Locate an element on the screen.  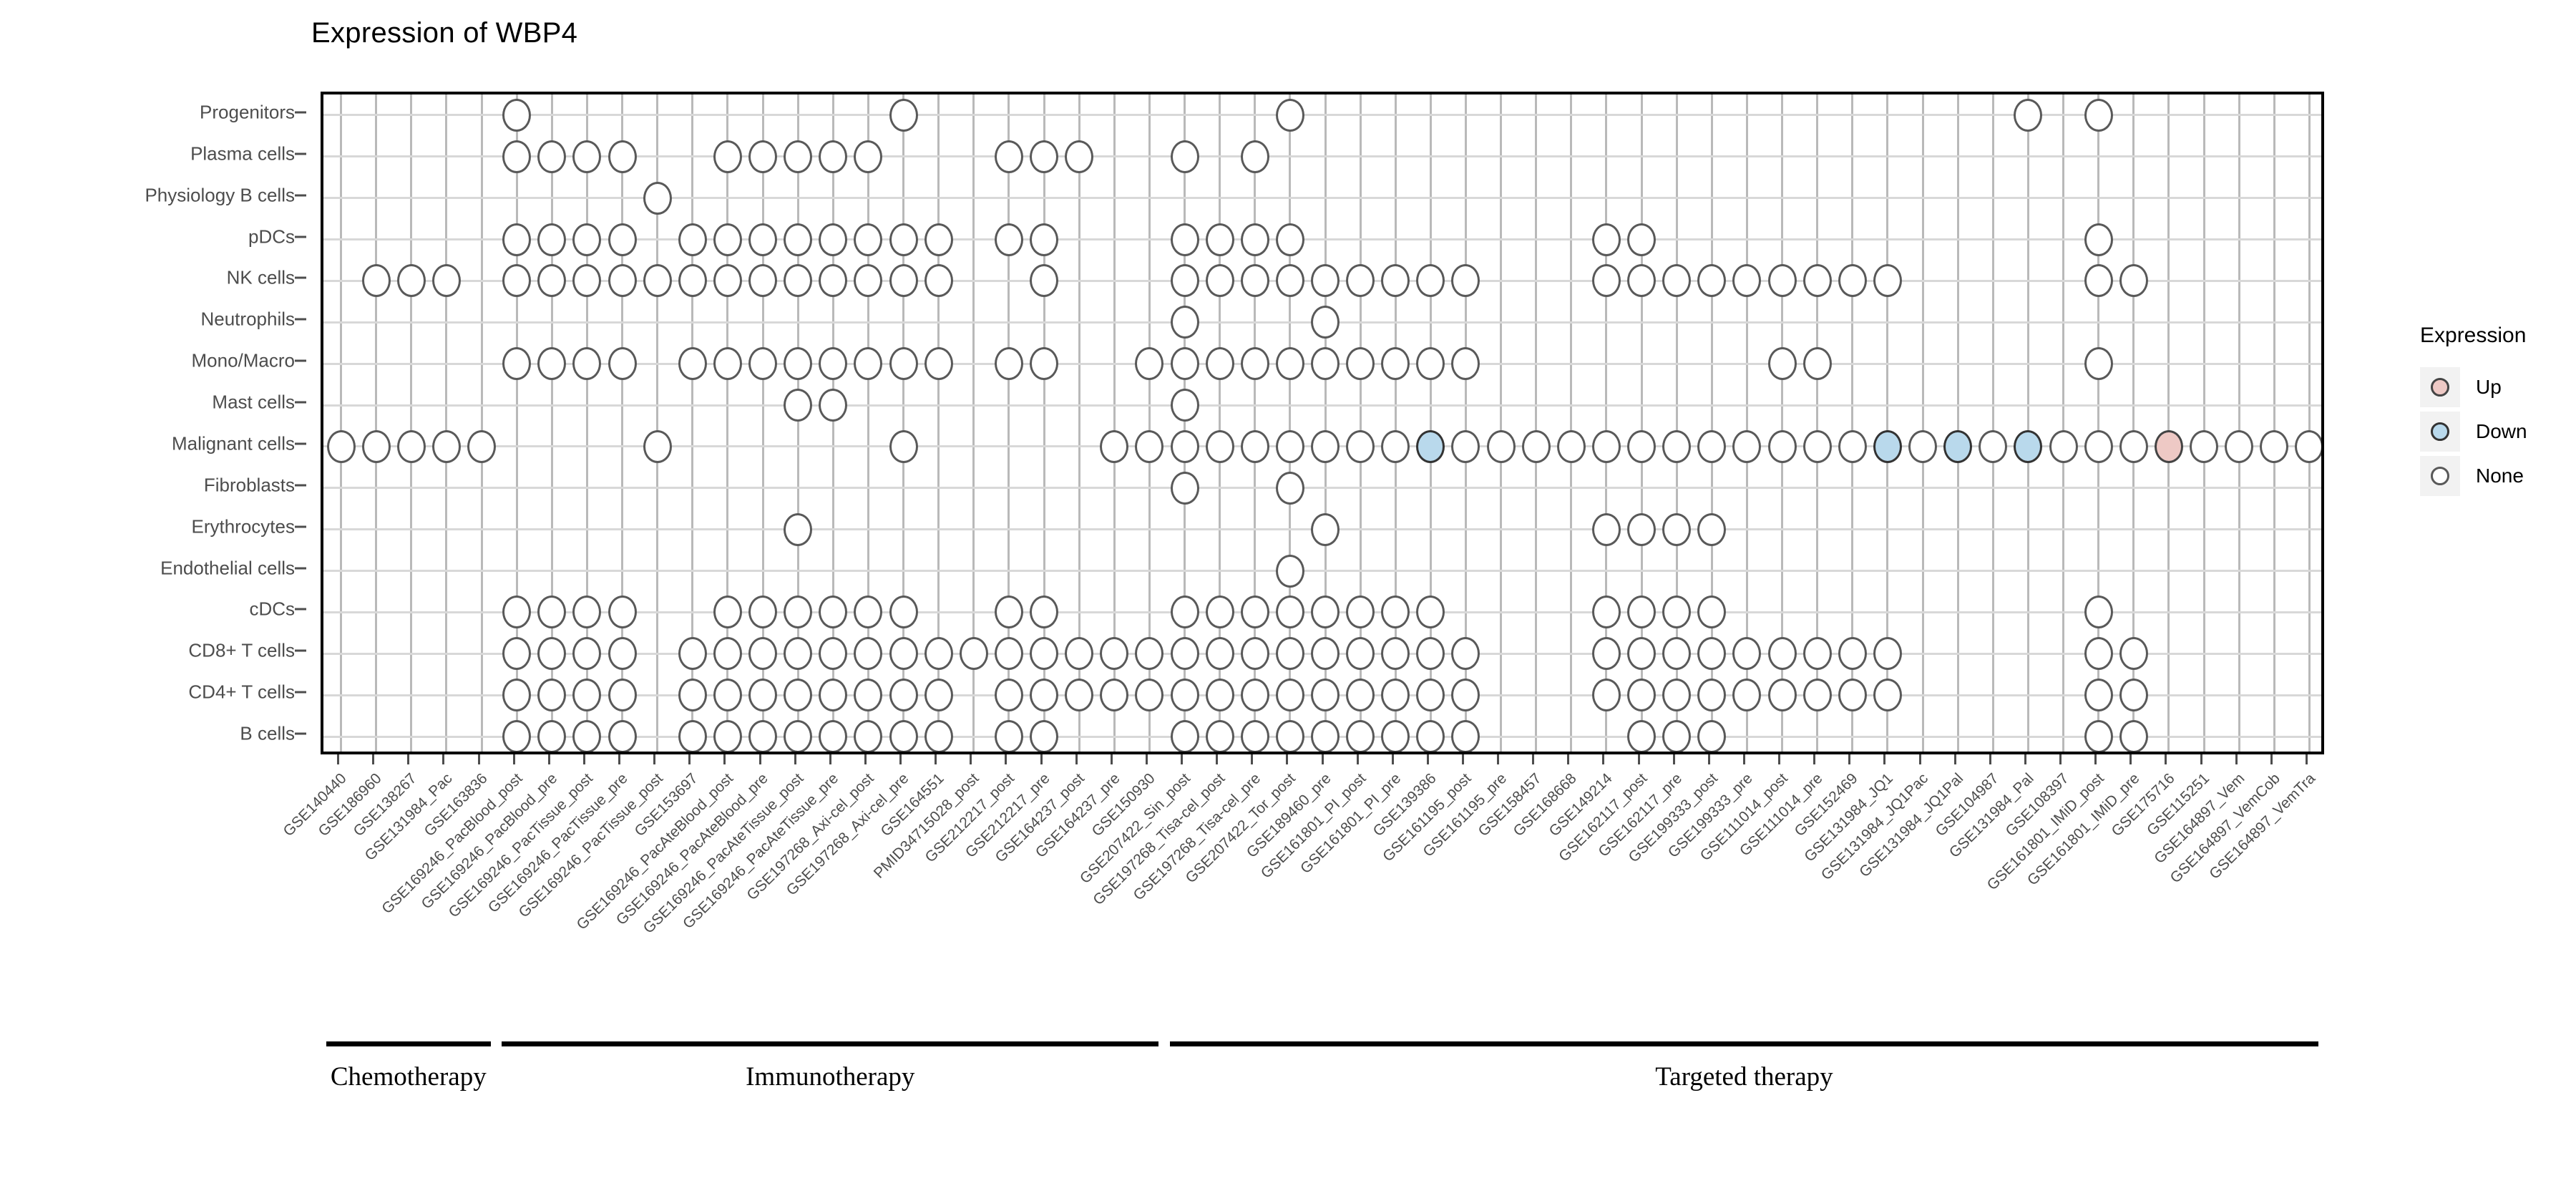
legend-item-down: Down is located at coordinates (2498, 431).